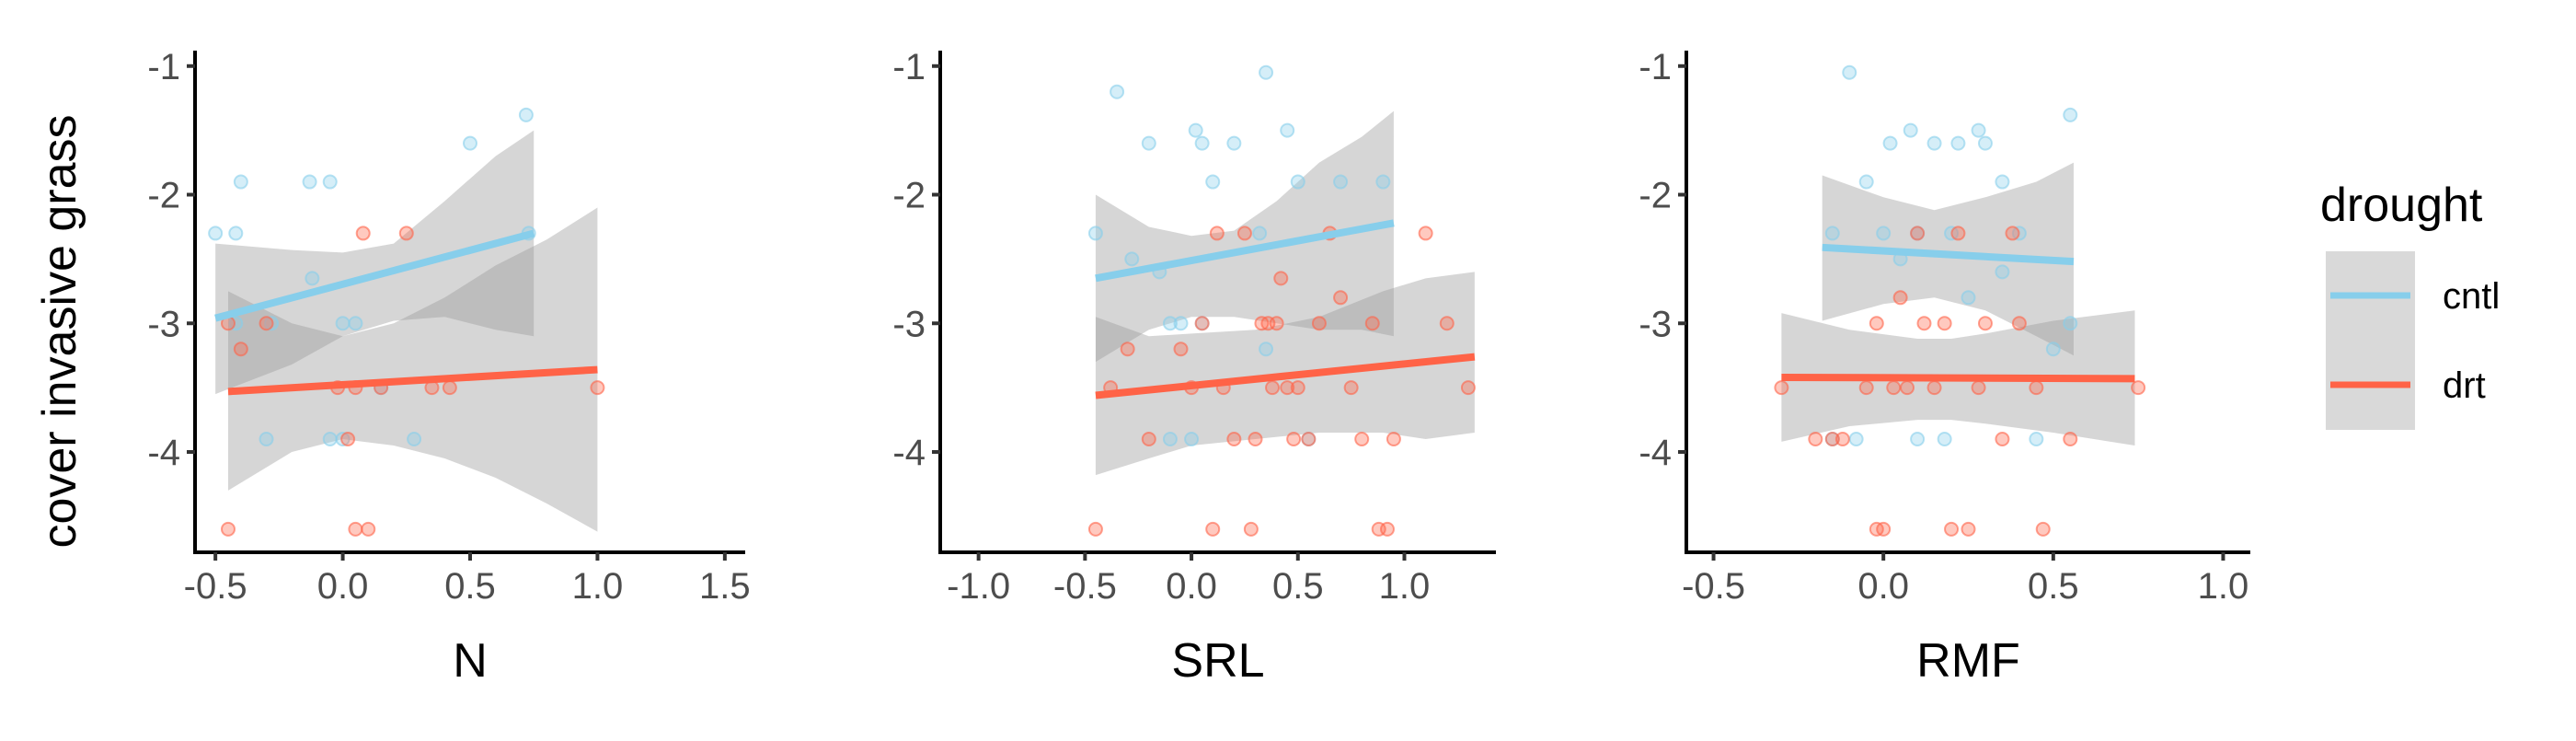  I want to click on x-axis-title: SRL, so click(1217, 661).